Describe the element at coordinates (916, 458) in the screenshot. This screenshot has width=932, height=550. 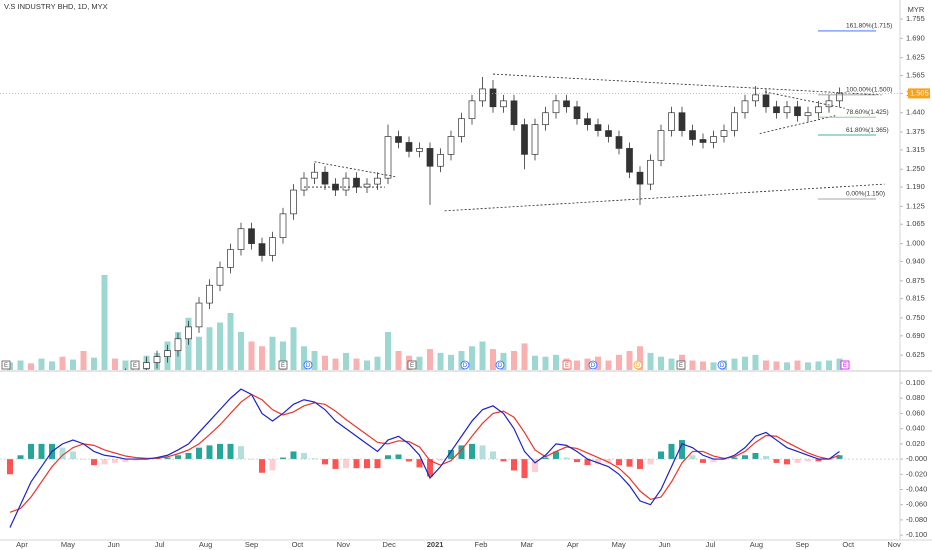
I see `y2-tick-label: -0.000` at that location.